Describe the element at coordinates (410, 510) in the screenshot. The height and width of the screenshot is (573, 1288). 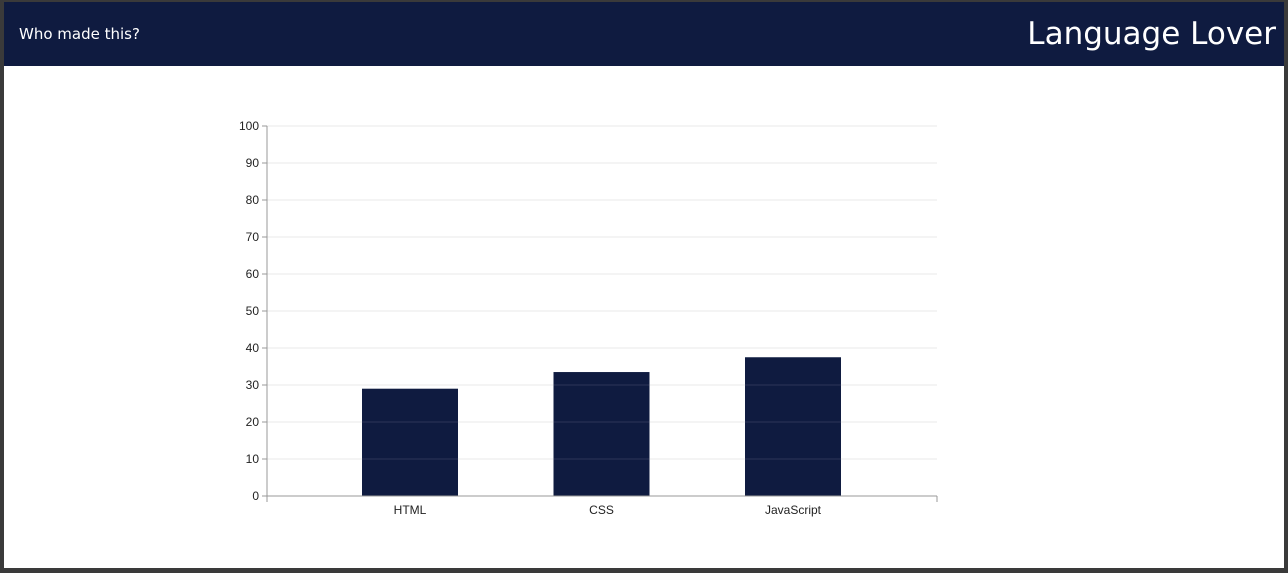
I see `x-tick-label-html: HTML` at that location.